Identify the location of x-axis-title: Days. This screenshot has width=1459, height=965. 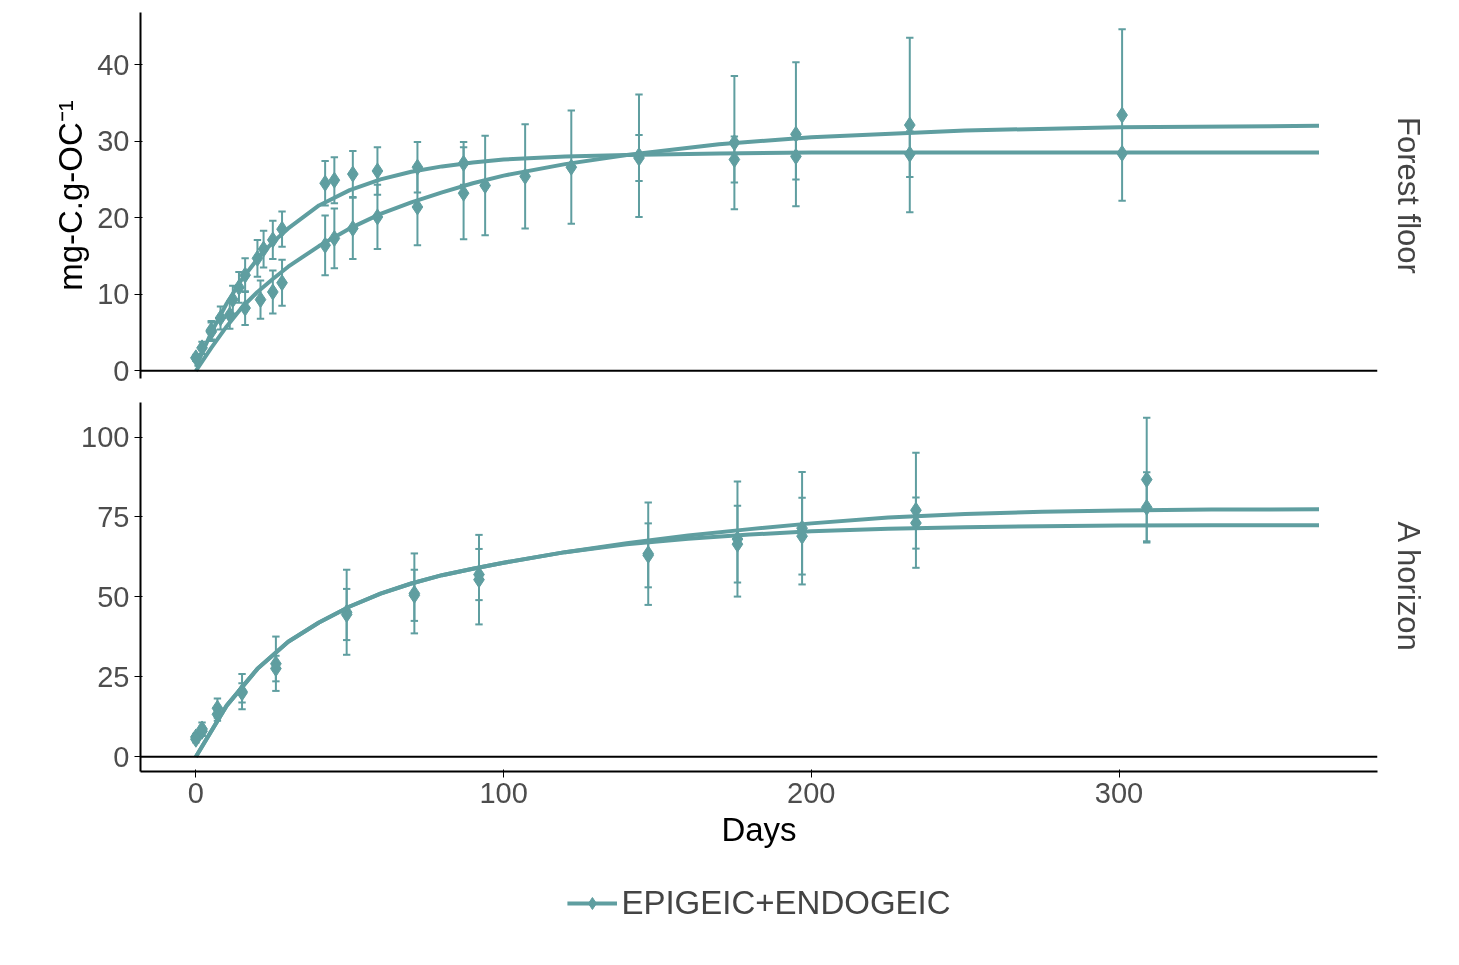
(759, 829).